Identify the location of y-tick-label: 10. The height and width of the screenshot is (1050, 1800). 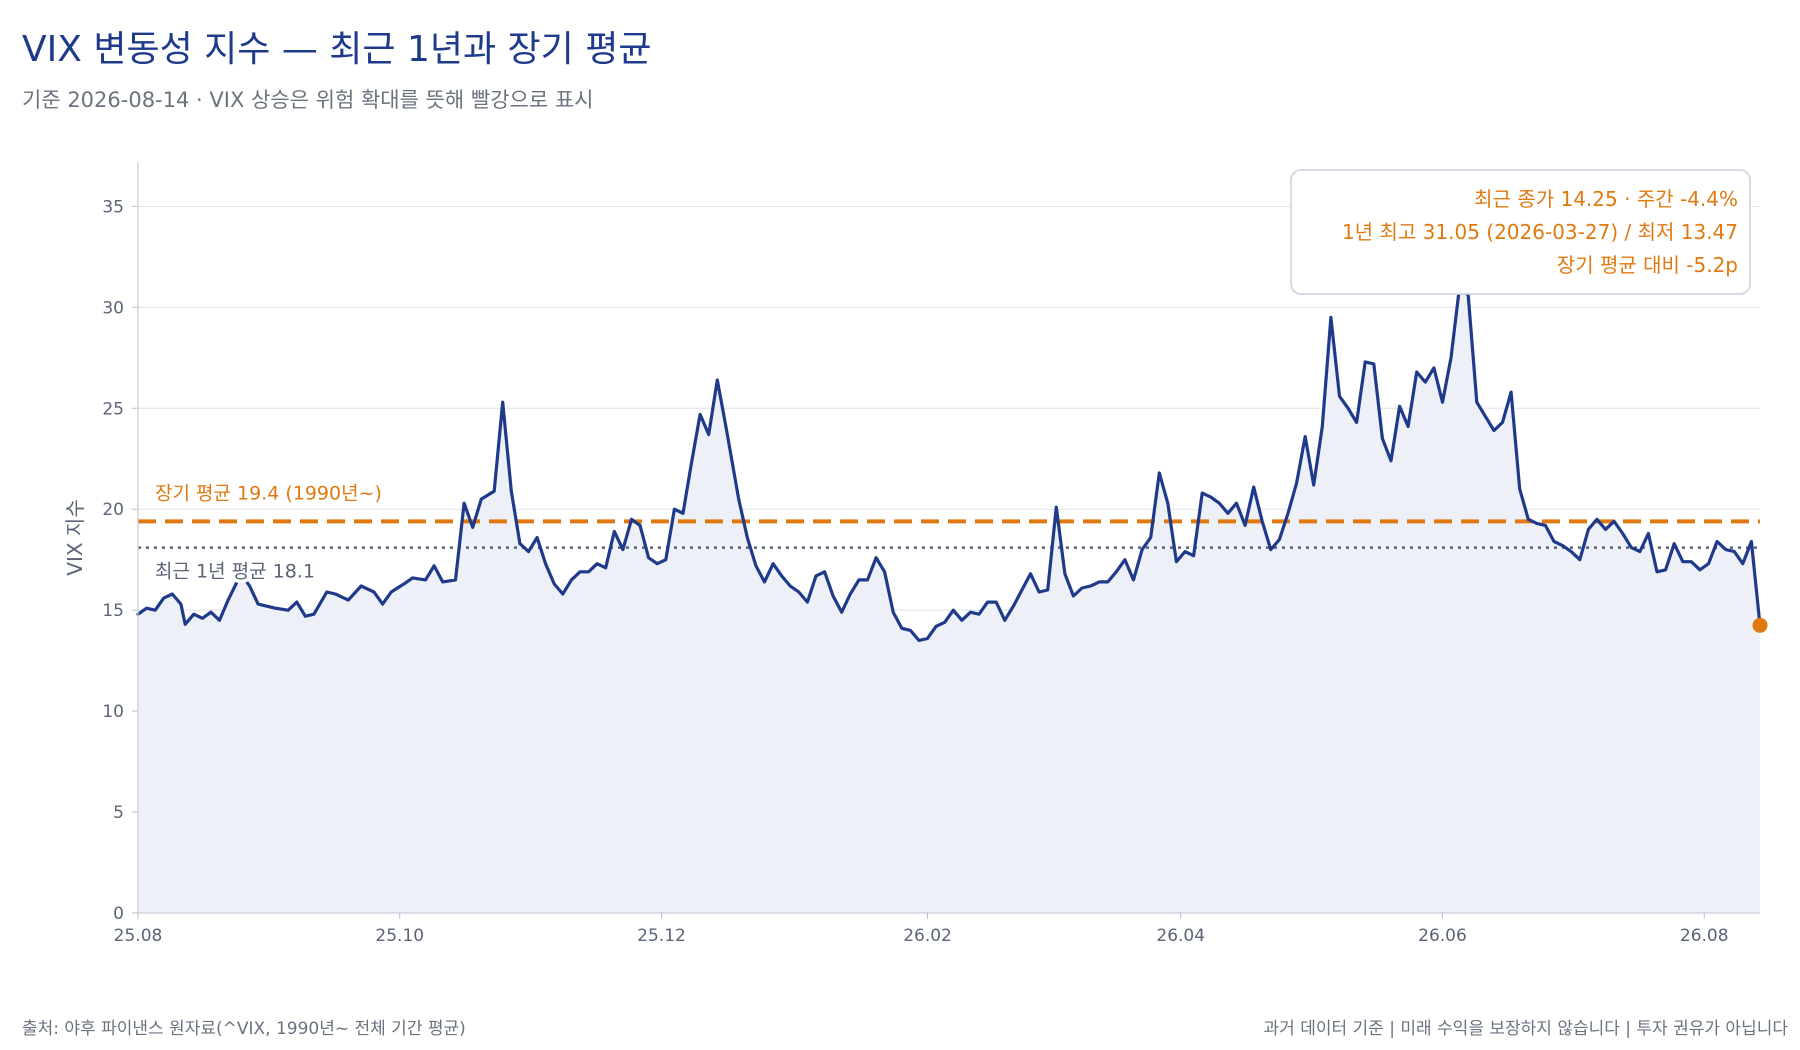
(113, 712).